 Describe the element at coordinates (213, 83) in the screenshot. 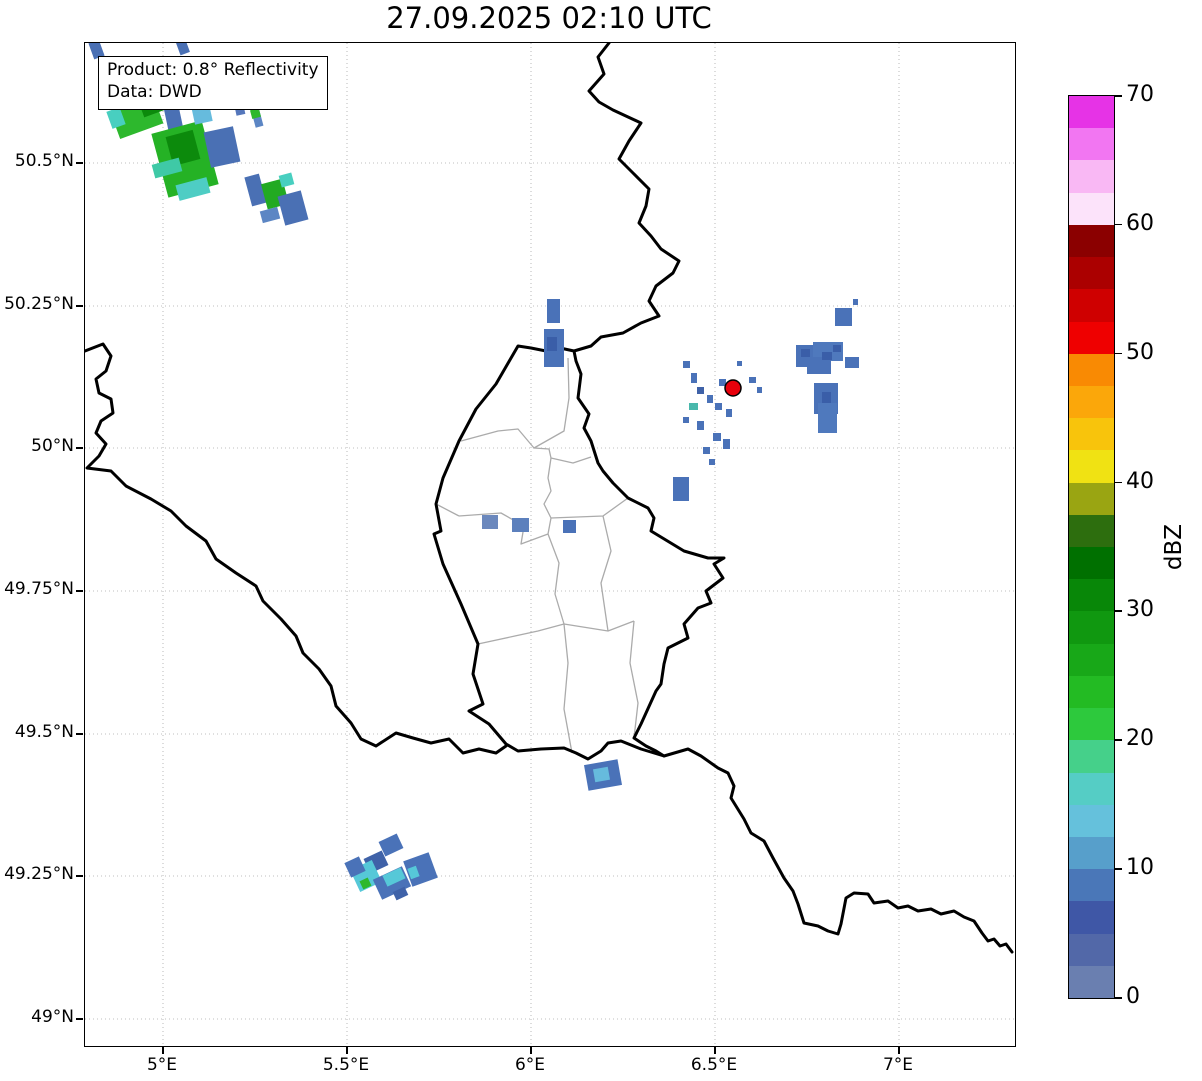

I see `product-info-box: Product: 0.8° Reflectivity Data: DWD` at that location.